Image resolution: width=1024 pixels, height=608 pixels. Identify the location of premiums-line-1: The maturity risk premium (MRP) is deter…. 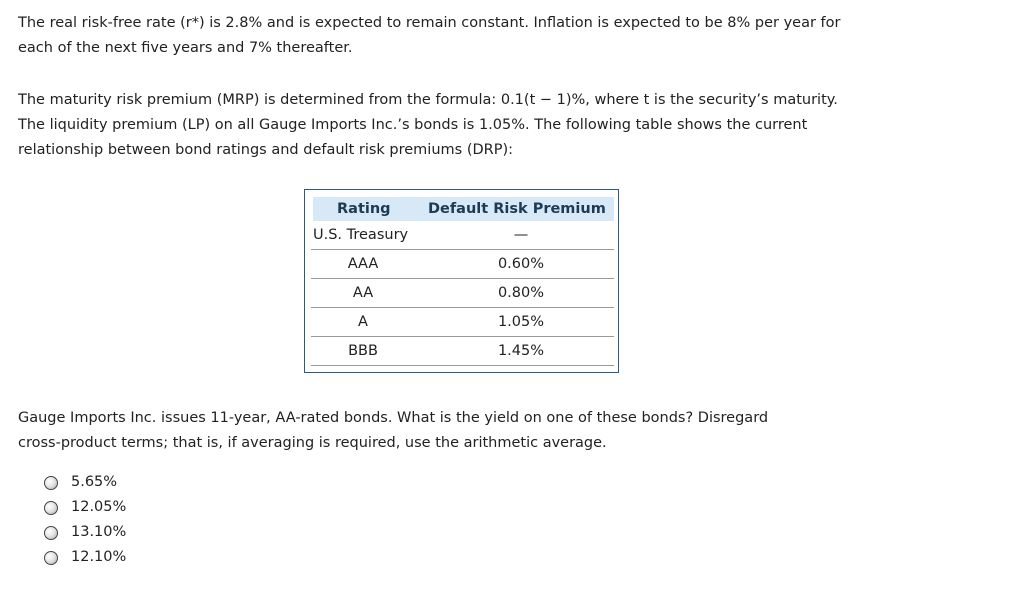
(428, 100).